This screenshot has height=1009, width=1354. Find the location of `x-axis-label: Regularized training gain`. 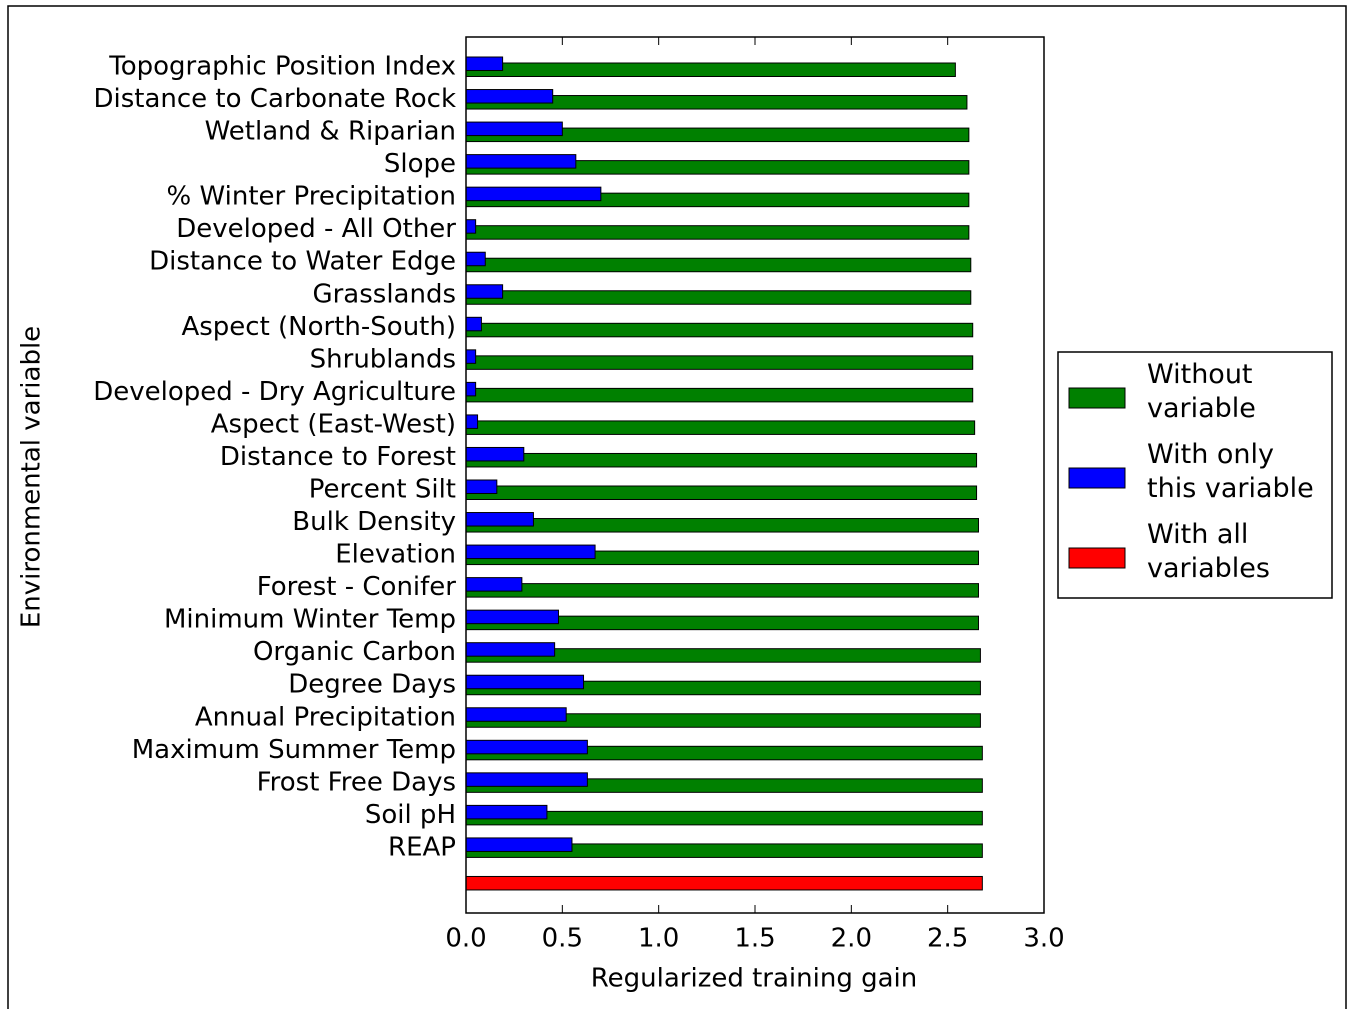

x-axis-label: Regularized training gain is located at coordinates (754, 979).